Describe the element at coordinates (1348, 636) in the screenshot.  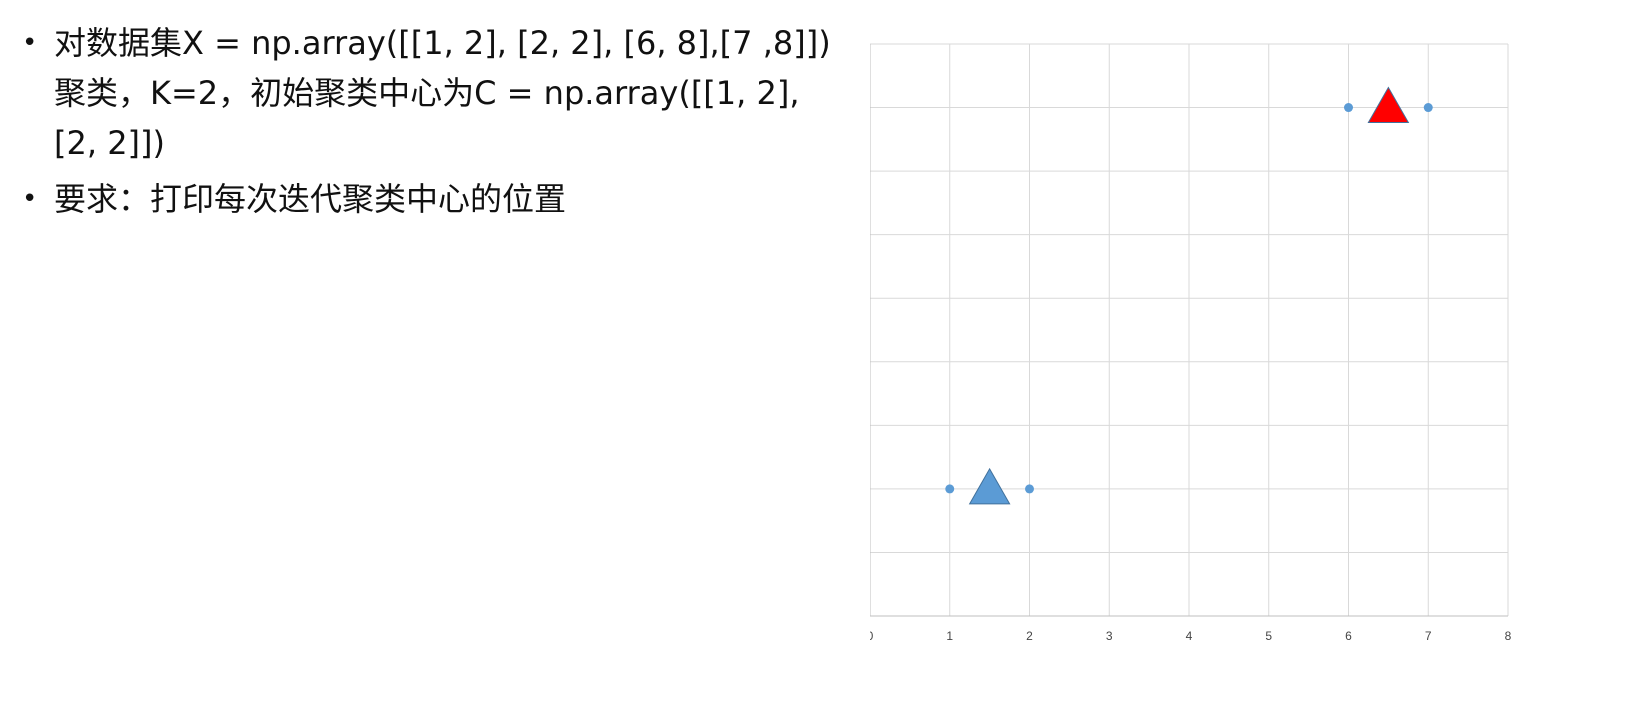
I see `x-tick-label: 6` at that location.